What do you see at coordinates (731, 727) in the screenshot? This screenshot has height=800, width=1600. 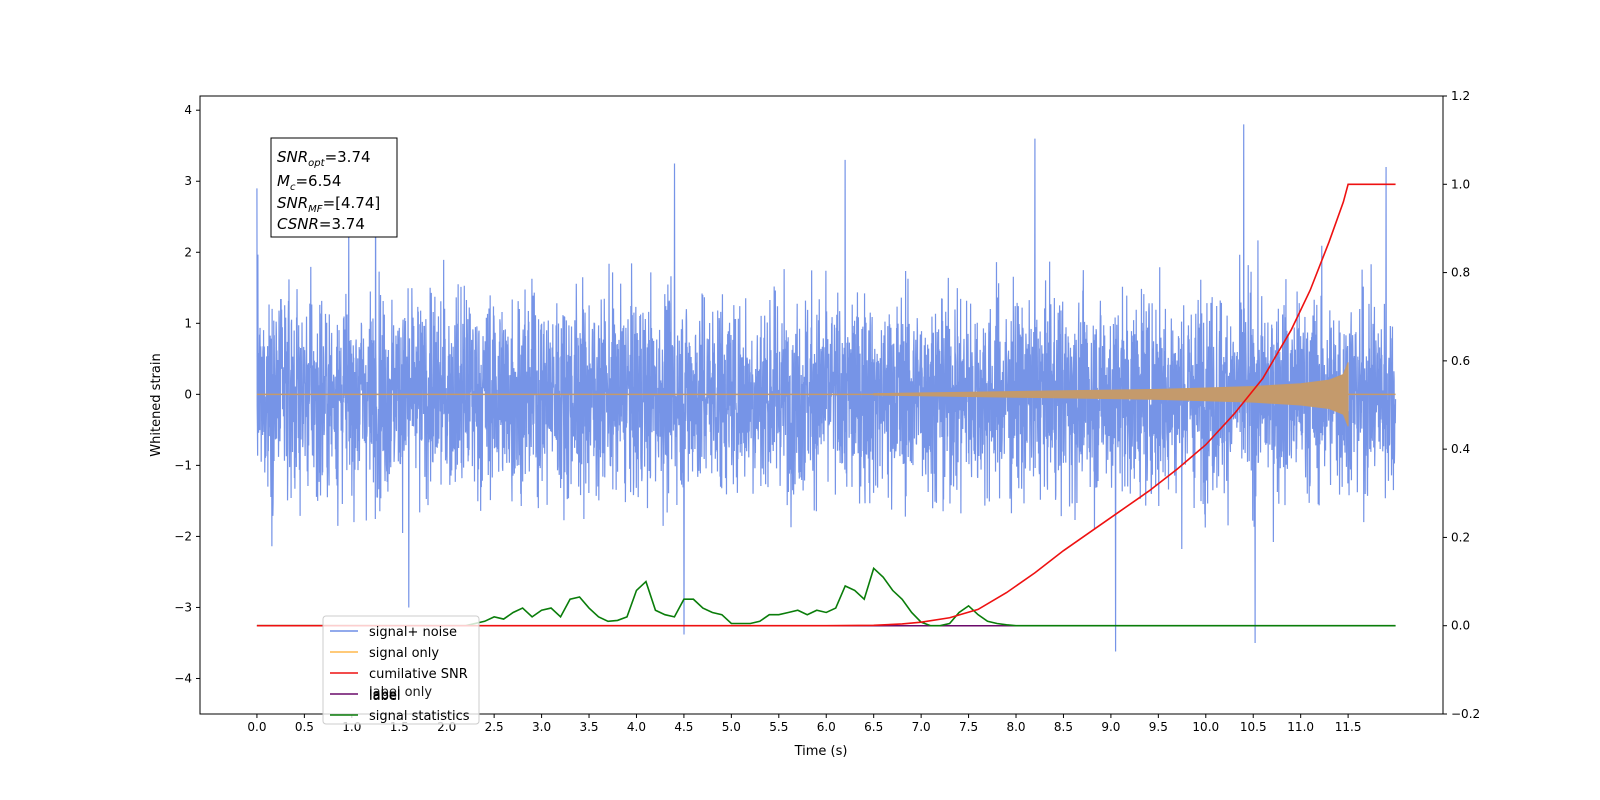 I see `x-tick-label: 5.0` at bounding box center [731, 727].